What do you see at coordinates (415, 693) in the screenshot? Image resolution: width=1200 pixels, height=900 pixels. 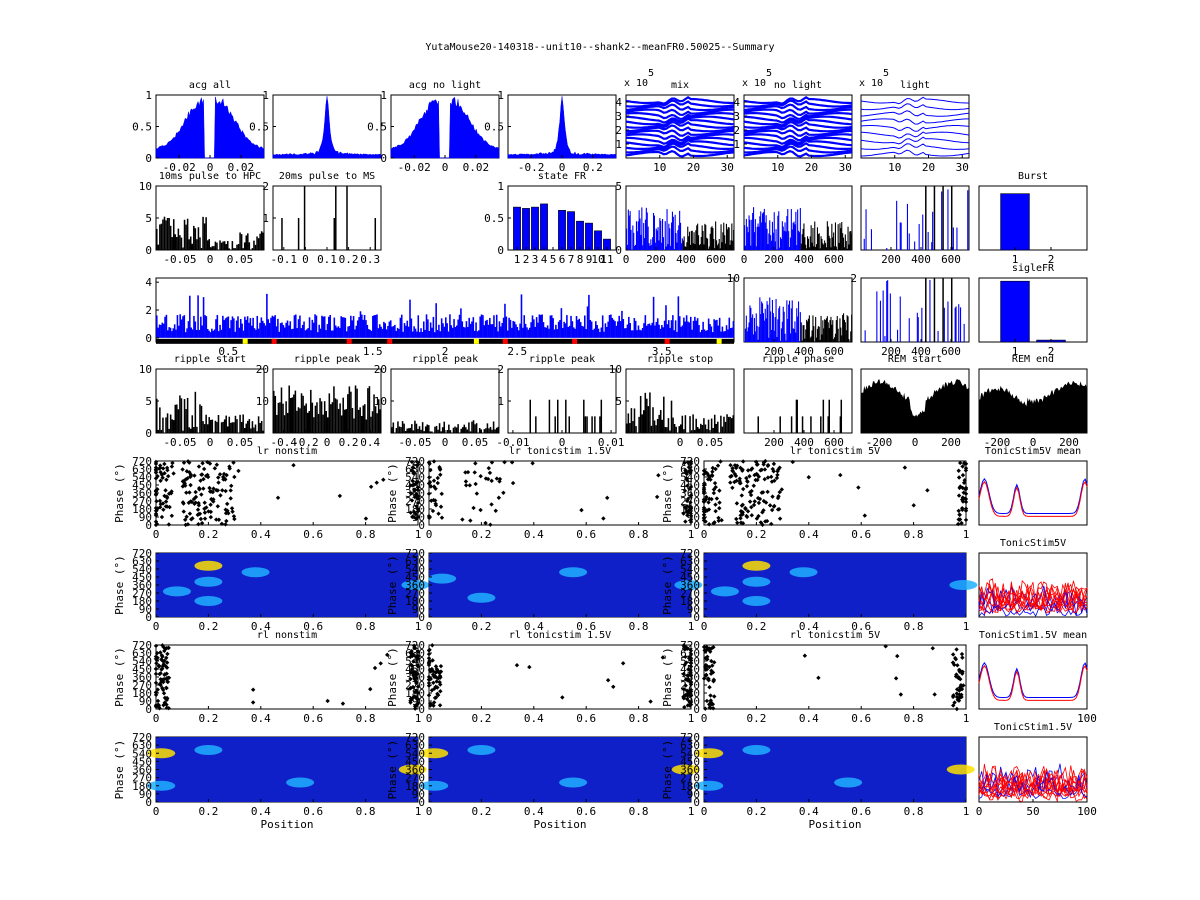 I see `y-tick-label: 180` at bounding box center [415, 693].